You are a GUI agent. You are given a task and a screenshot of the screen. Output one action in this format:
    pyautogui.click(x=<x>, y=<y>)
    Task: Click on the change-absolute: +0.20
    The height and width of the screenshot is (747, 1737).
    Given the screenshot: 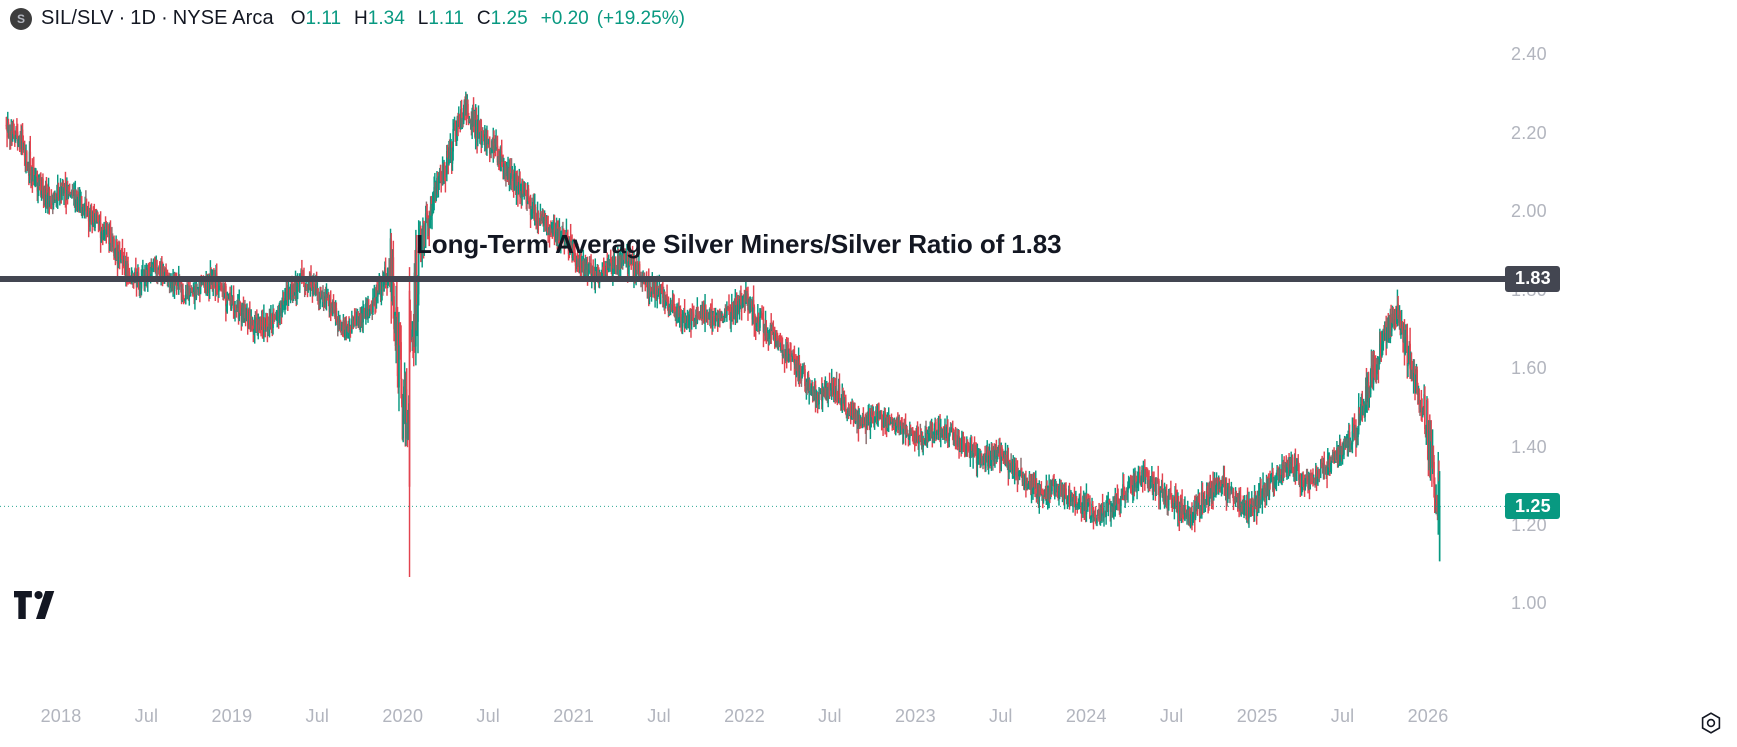 What is the action you would take?
    pyautogui.click(x=564, y=18)
    